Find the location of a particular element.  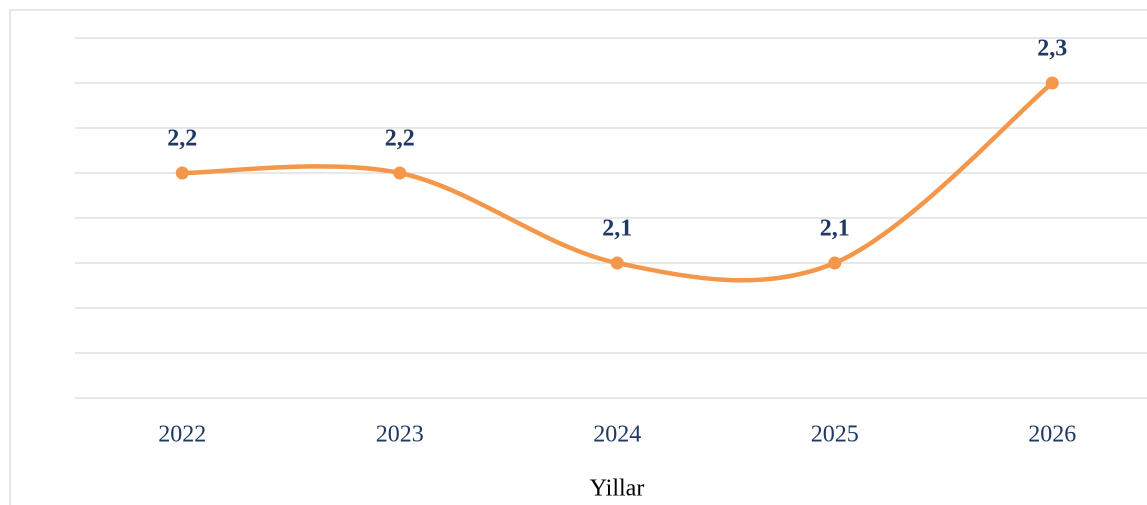

x-tick-label: 2023 is located at coordinates (400, 435).